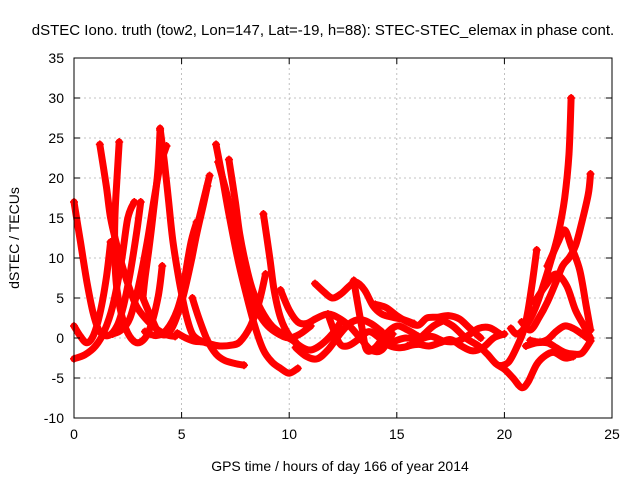  I want to click on series-line-sat28, so click(541, 216).